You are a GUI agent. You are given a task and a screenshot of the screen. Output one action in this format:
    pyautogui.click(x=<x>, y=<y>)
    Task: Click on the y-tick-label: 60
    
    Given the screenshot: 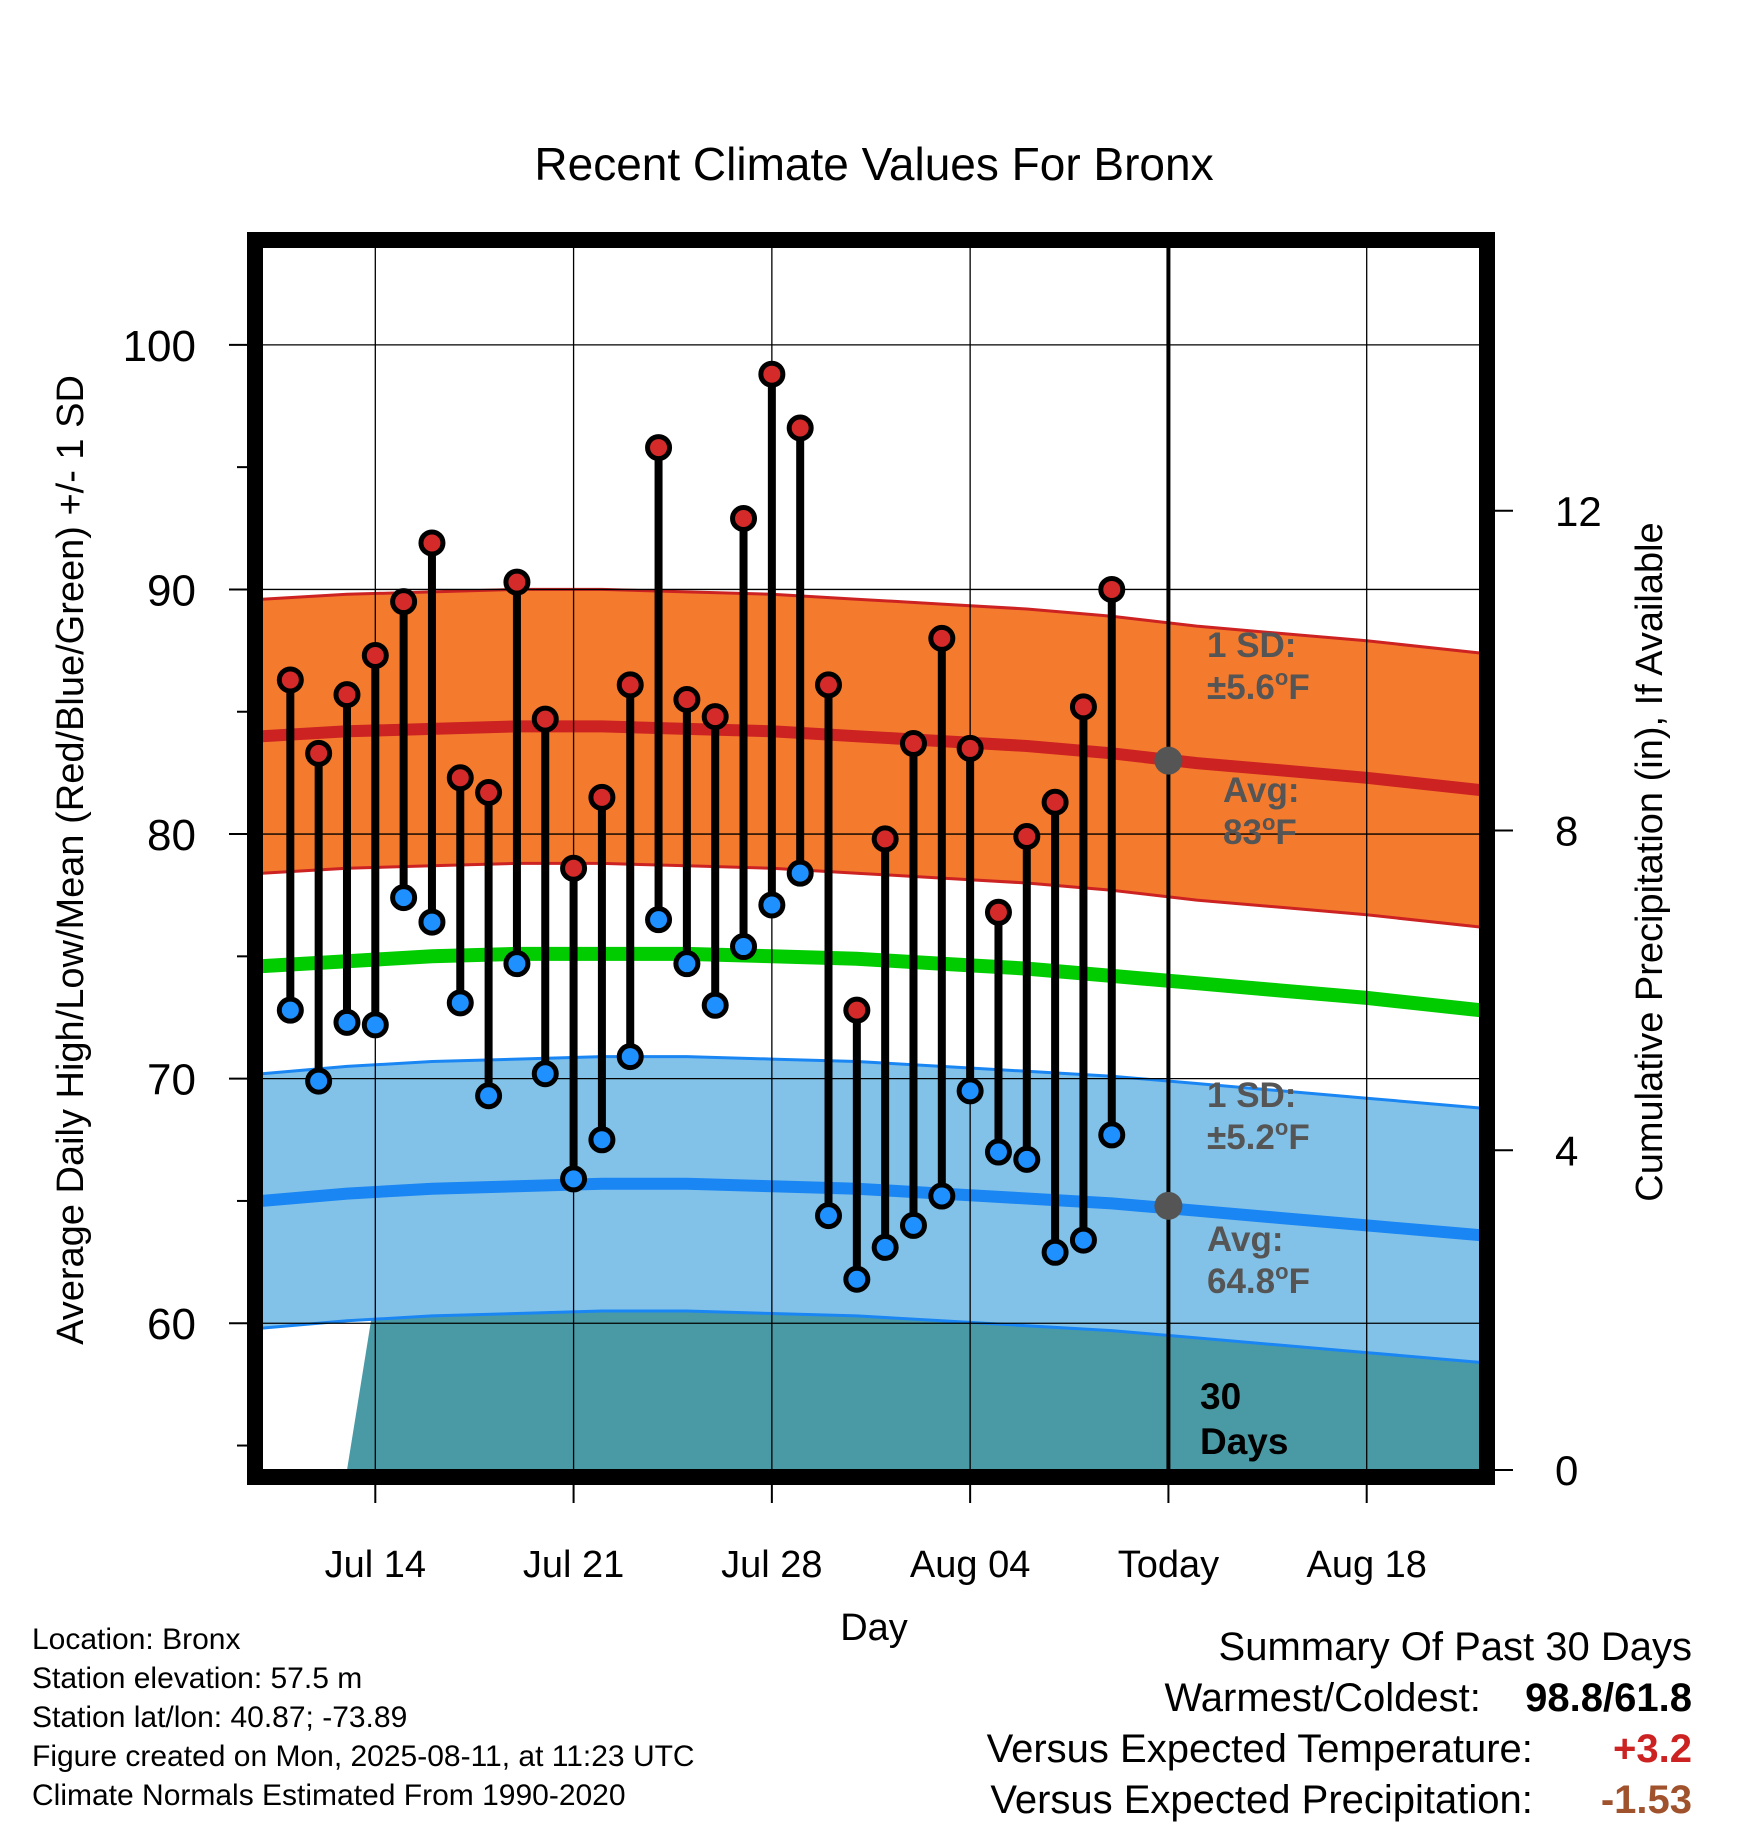 What is the action you would take?
    pyautogui.click(x=171, y=1324)
    